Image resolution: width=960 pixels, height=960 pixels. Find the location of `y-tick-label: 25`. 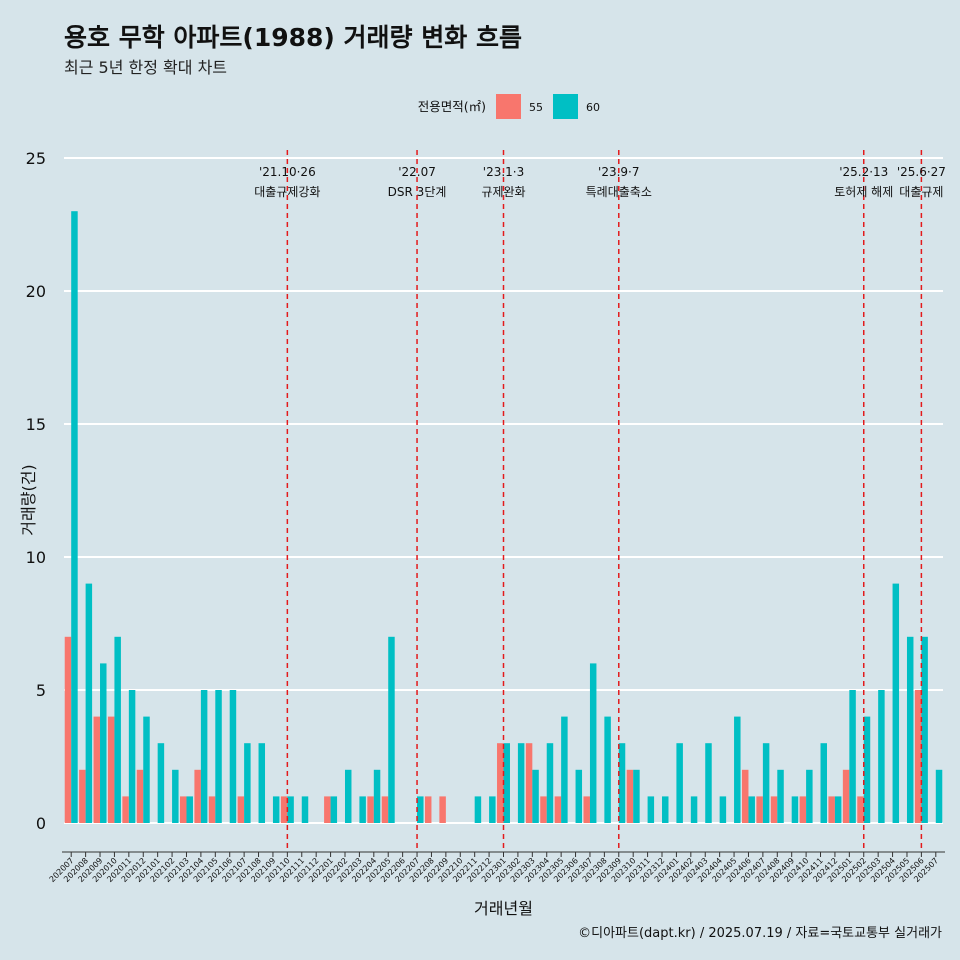

y-tick-label: 25 is located at coordinates (36, 158).